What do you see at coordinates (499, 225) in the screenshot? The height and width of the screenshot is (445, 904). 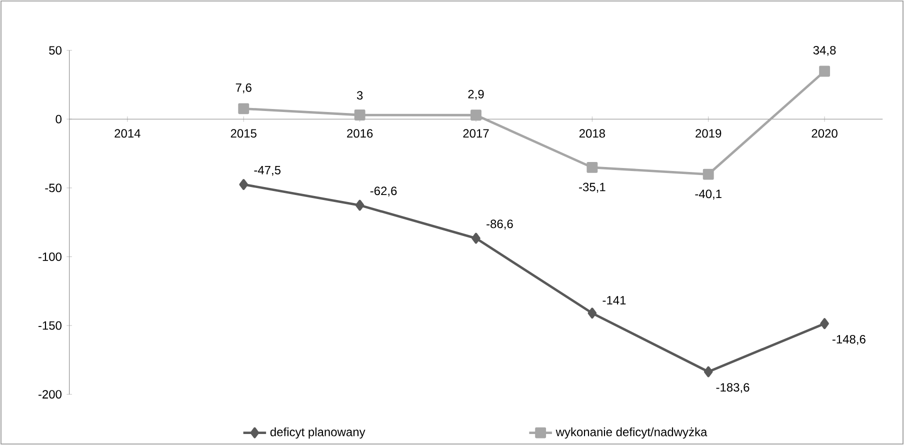 I see `data-label: -86,6` at bounding box center [499, 225].